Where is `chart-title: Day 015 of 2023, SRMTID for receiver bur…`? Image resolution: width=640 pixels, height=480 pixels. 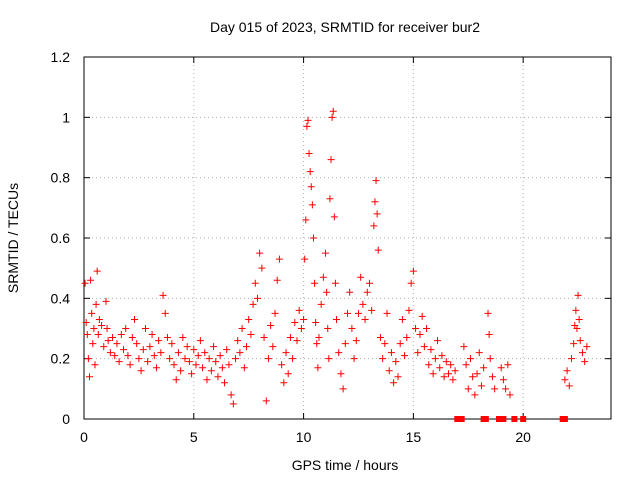 chart-title: Day 015 of 2023, SRMTID for receiver bur… is located at coordinates (345, 27).